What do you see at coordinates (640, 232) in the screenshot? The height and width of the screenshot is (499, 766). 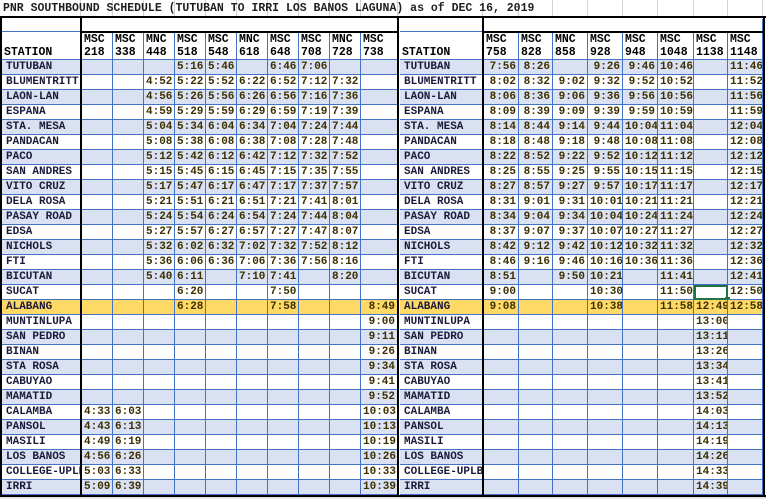 I see `time-cell: 10:27` at bounding box center [640, 232].